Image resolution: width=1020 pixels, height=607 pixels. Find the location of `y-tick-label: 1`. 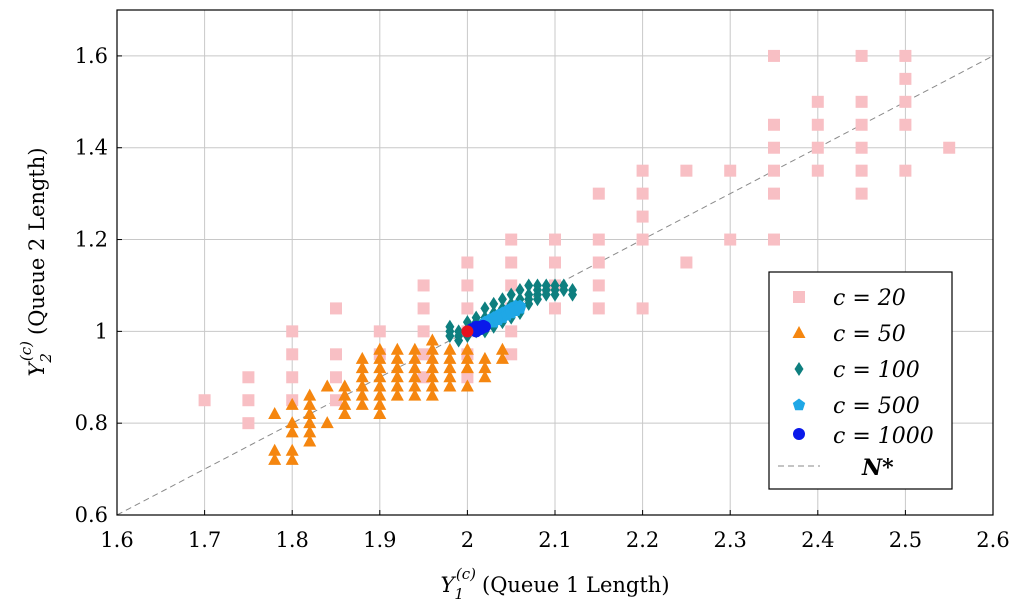

y-tick-label: 1 is located at coordinates (101, 331).